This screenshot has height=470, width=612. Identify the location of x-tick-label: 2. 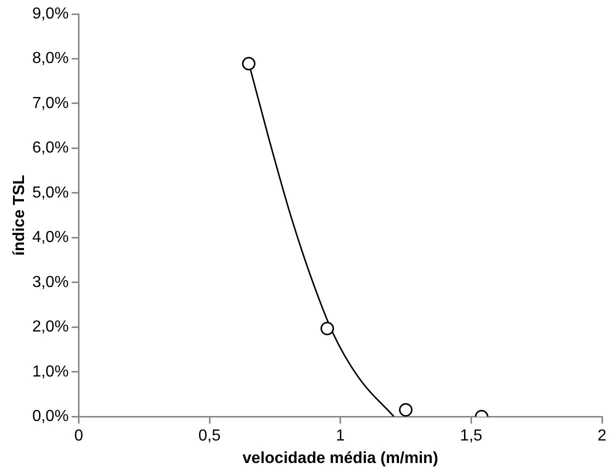
(602, 436).